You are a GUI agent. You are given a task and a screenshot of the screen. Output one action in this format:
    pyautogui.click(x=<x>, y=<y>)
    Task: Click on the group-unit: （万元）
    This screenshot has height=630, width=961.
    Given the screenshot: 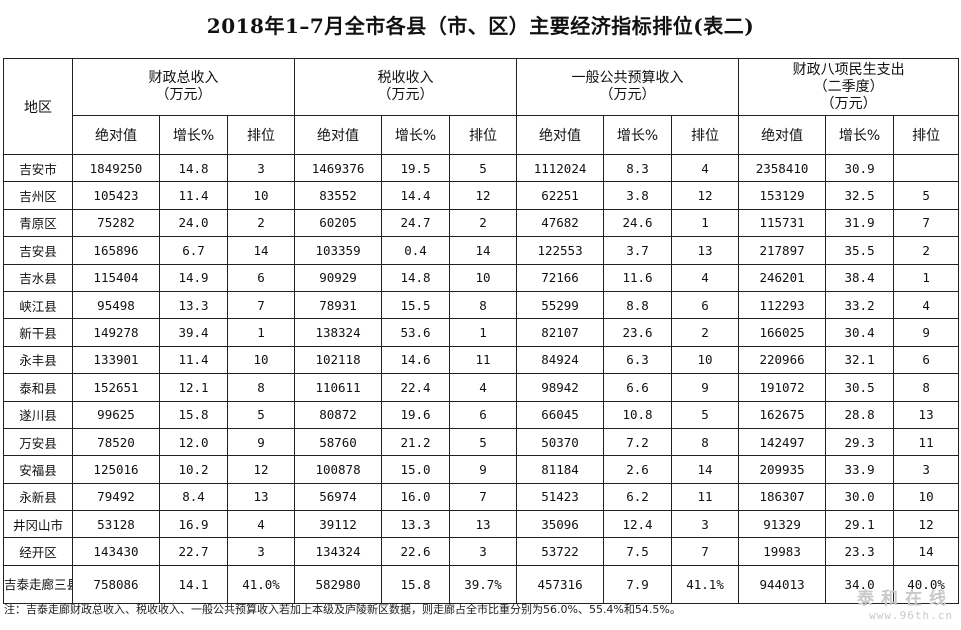 What is the action you would take?
    pyautogui.click(x=627, y=95)
    